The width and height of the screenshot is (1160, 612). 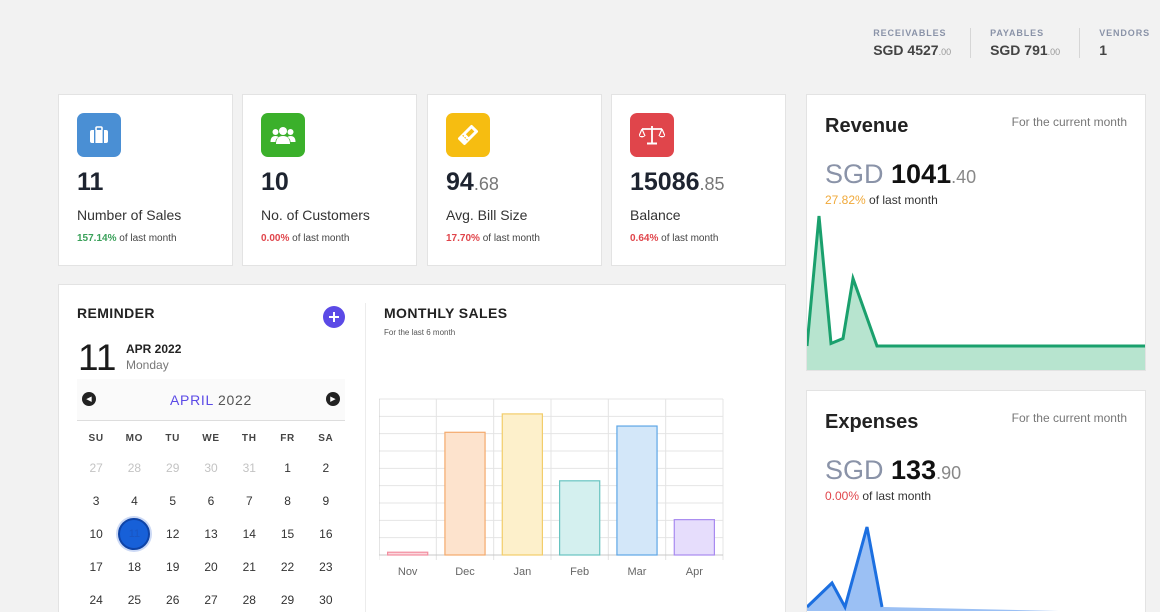 What do you see at coordinates (845, 568) in the screenshot?
I see `sparkline-line` at bounding box center [845, 568].